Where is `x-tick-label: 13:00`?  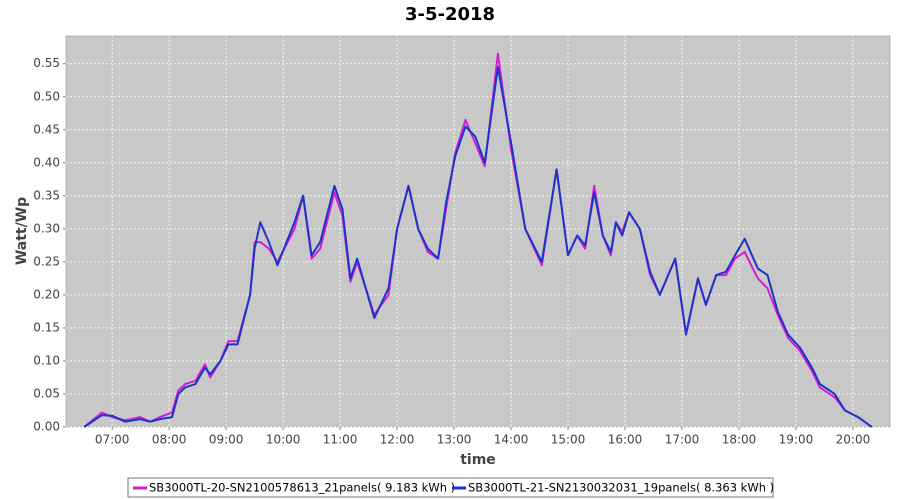
x-tick-label: 13:00 is located at coordinates (454, 440).